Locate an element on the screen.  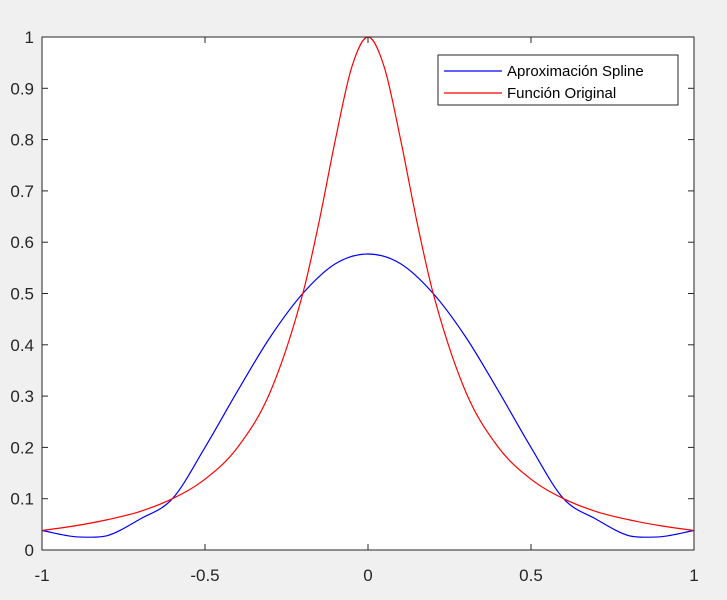
y-tick-label: 0.8 is located at coordinates (22, 140).